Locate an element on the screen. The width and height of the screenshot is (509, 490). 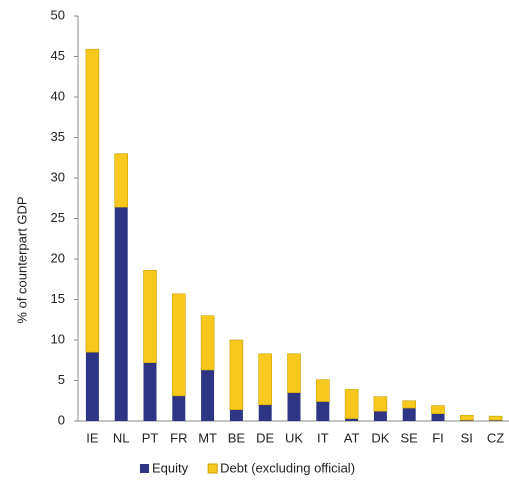
y-tick-label: 0 is located at coordinates (61, 419).